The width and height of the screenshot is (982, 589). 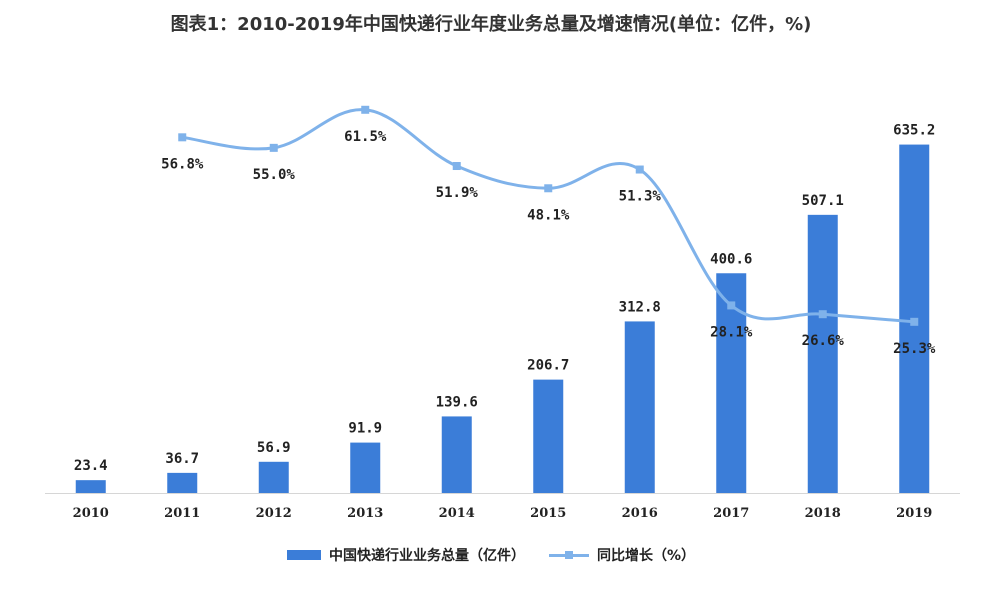 I want to click on bar-label: 400.6, so click(x=731, y=259).